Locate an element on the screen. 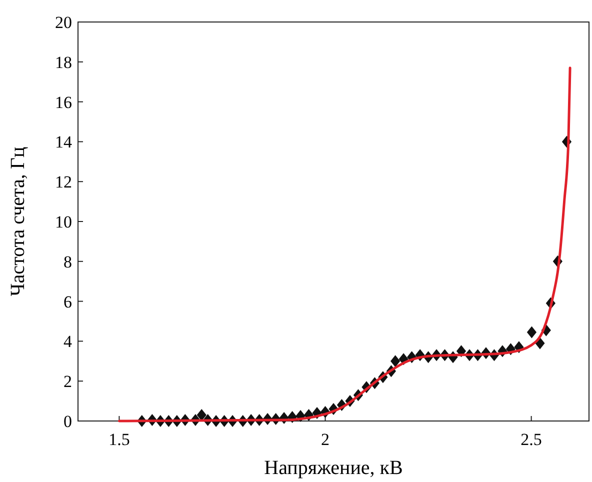  y-tick-label: 14 is located at coordinates (63, 142).